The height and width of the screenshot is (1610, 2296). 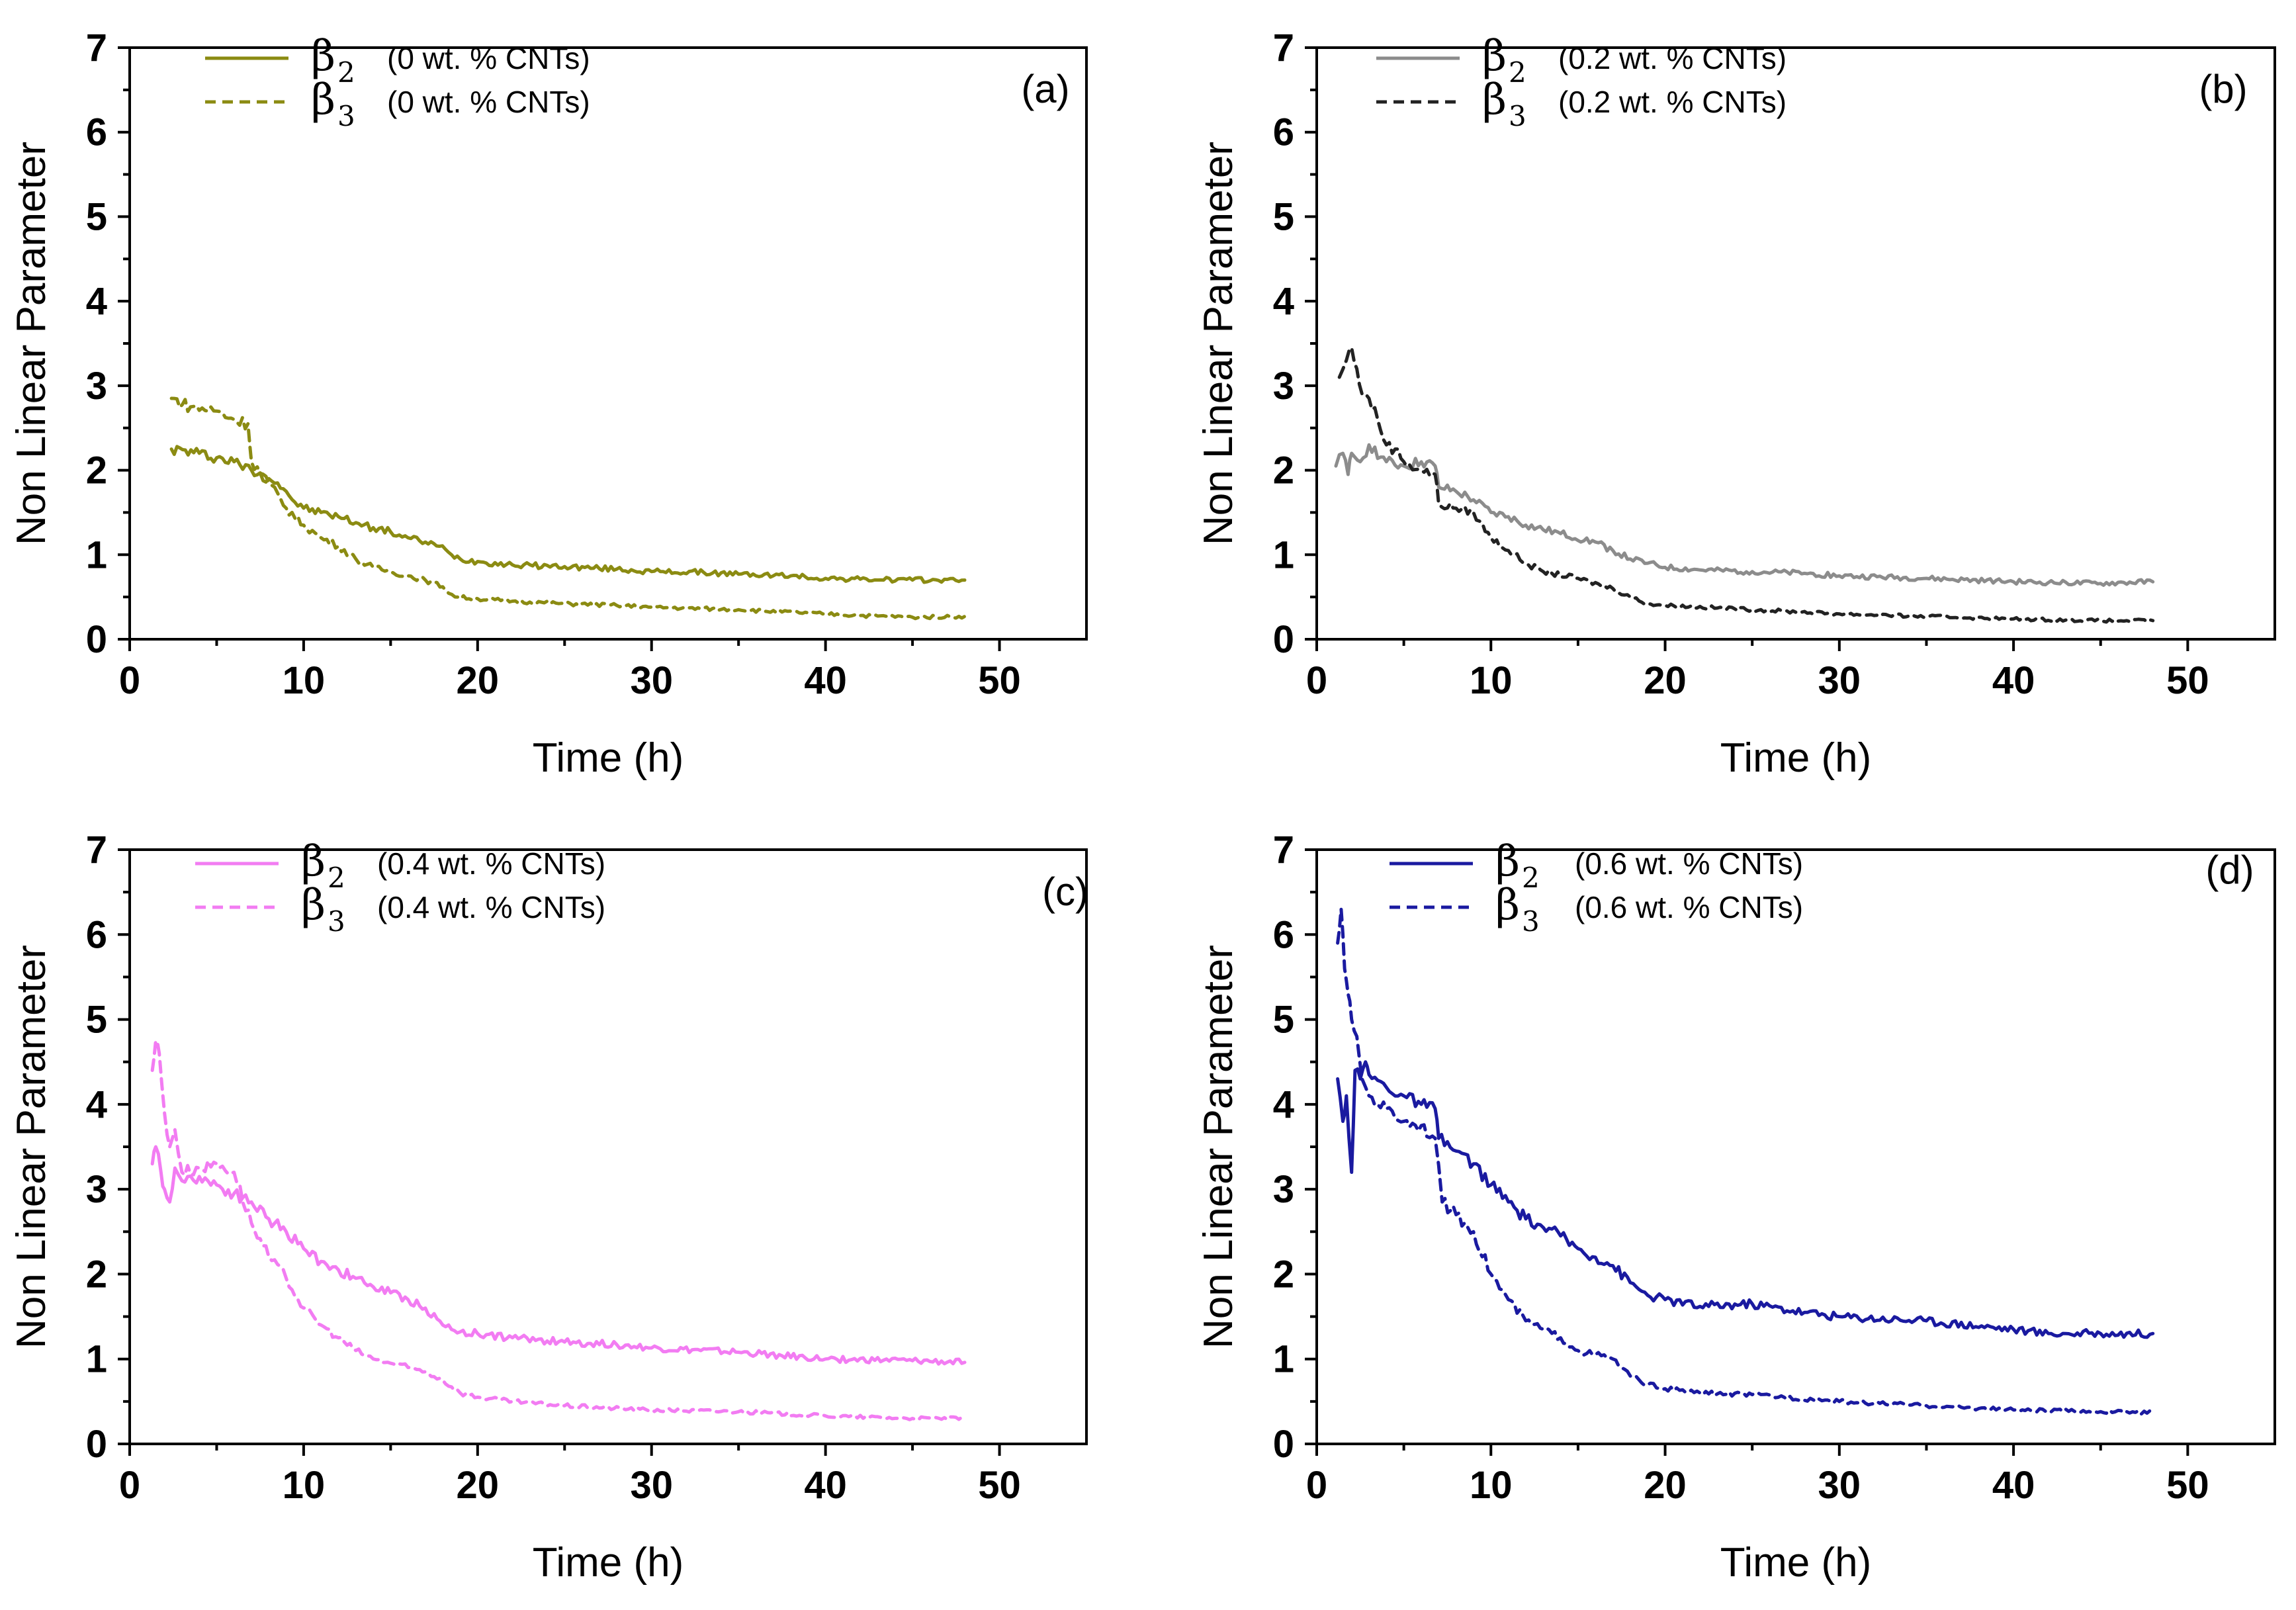 I want to click on panel-label: (b), so click(x=2223, y=89).